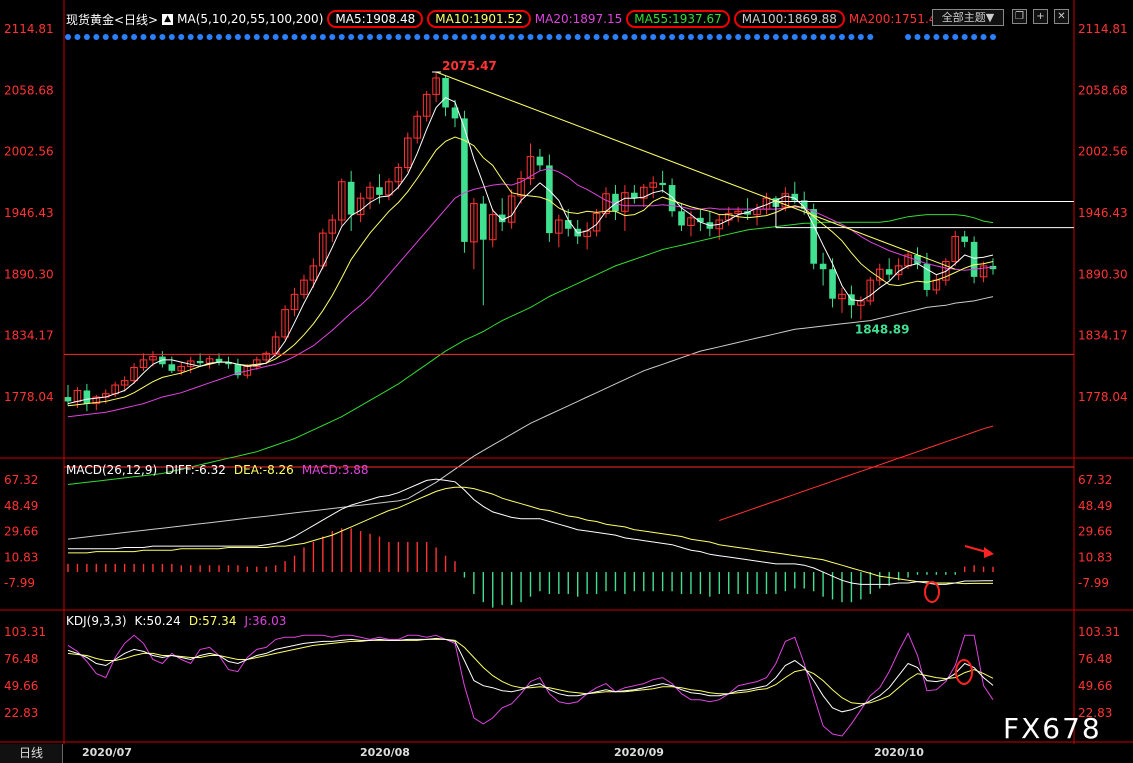 This screenshot has width=1133, height=763. Describe the element at coordinates (789, 19) in the screenshot. I see `ma100-value: MA100:1869.88` at that location.